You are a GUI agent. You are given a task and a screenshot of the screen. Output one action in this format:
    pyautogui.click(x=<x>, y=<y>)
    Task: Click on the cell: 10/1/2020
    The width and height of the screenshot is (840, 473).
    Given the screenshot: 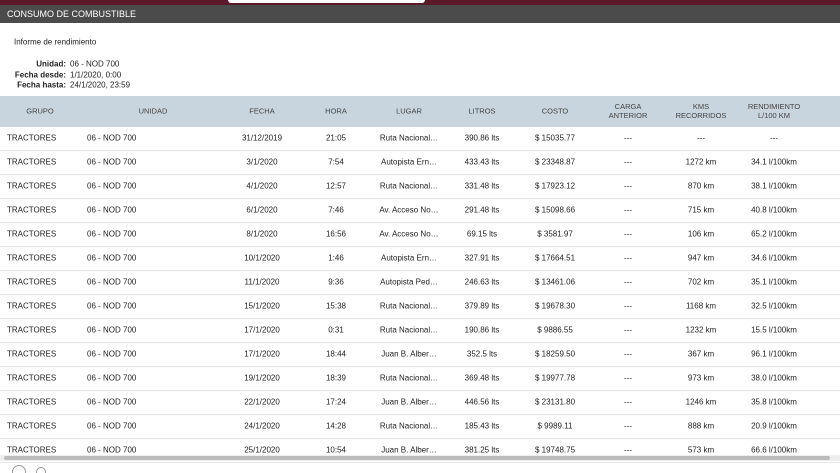 What is the action you would take?
    pyautogui.click(x=262, y=258)
    